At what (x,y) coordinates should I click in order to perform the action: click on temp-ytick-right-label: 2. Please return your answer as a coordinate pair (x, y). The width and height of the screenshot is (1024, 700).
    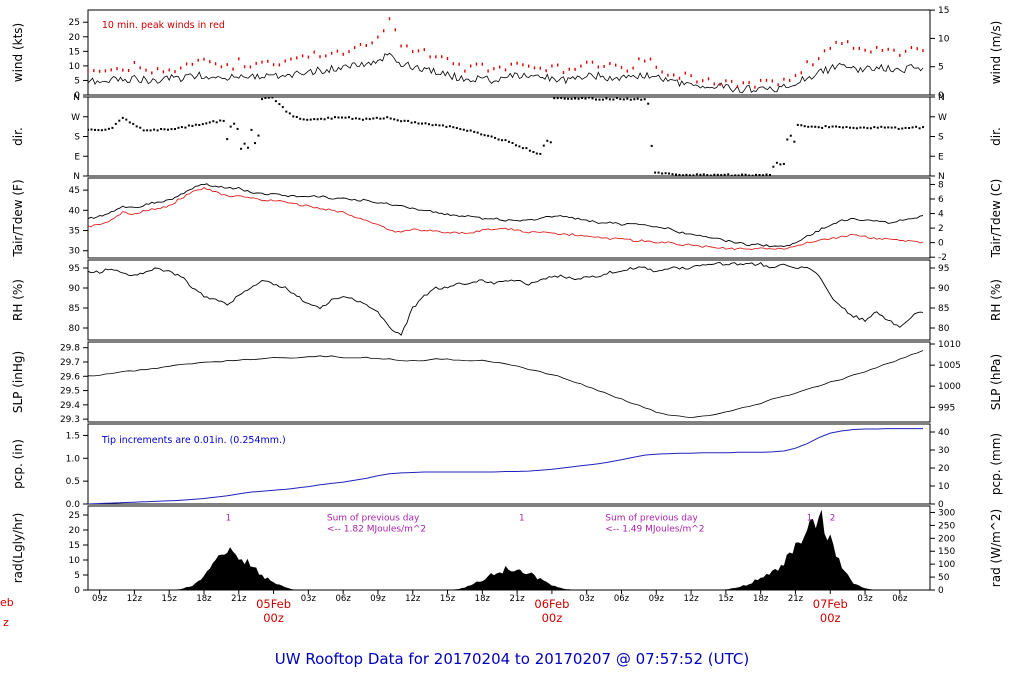
    Looking at the image, I should click on (941, 229).